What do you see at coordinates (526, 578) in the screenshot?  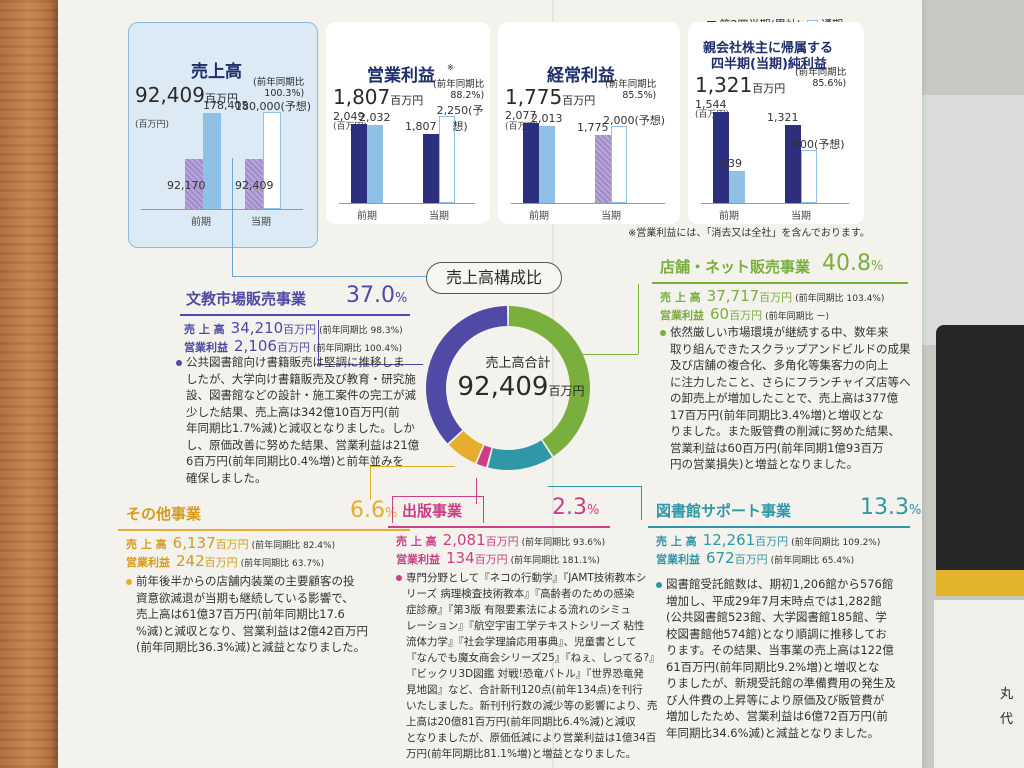 I see `description-text: 専門分野として『ネコの行動学』『JAMT技術教本シ` at bounding box center [526, 578].